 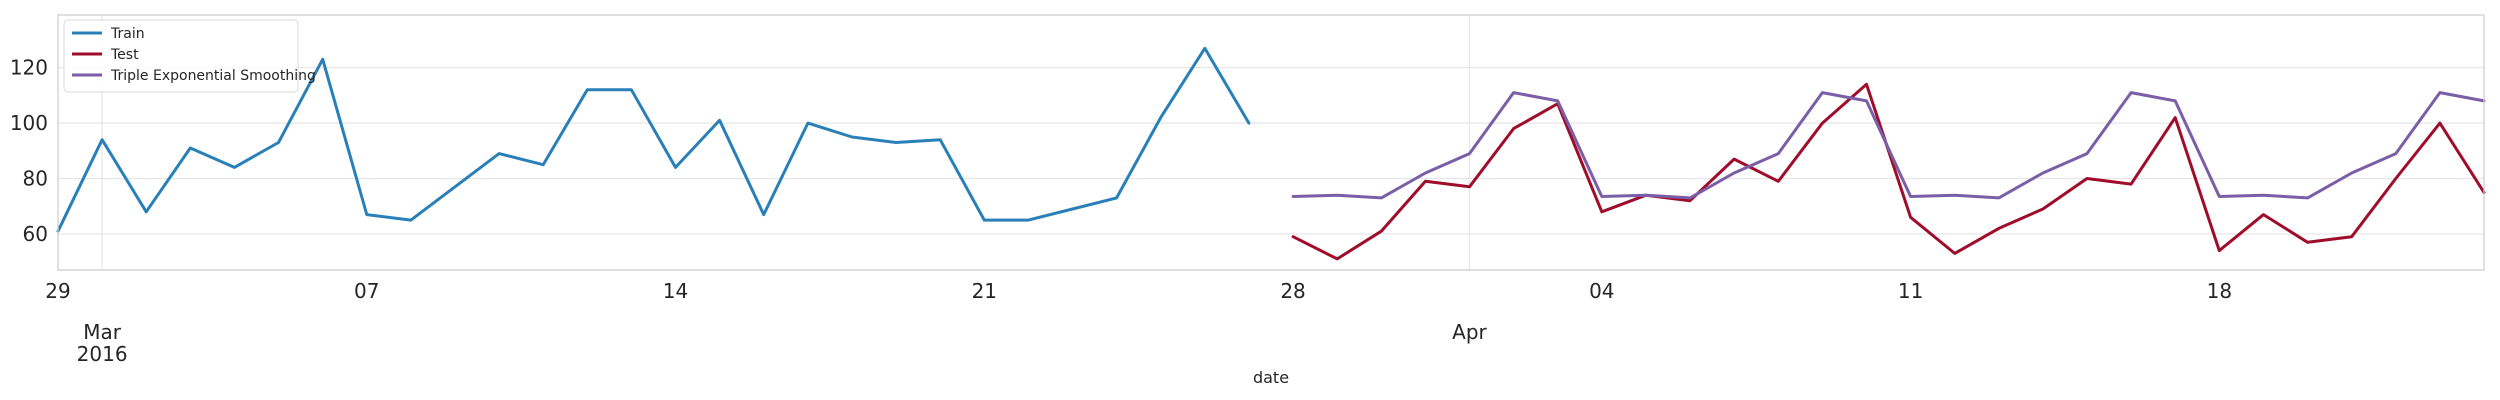 I want to click on y-tick-label: 60, so click(x=35, y=234).